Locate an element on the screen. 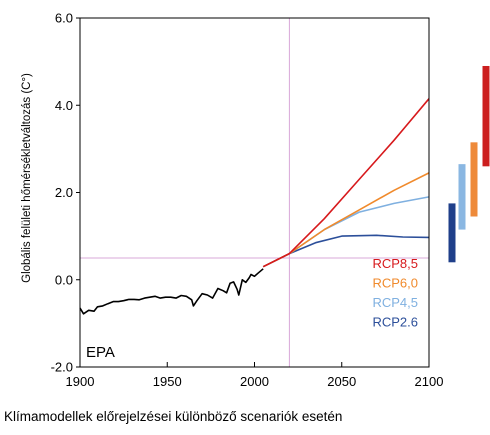  y-tick-label: -2.0 is located at coordinates (62, 367).